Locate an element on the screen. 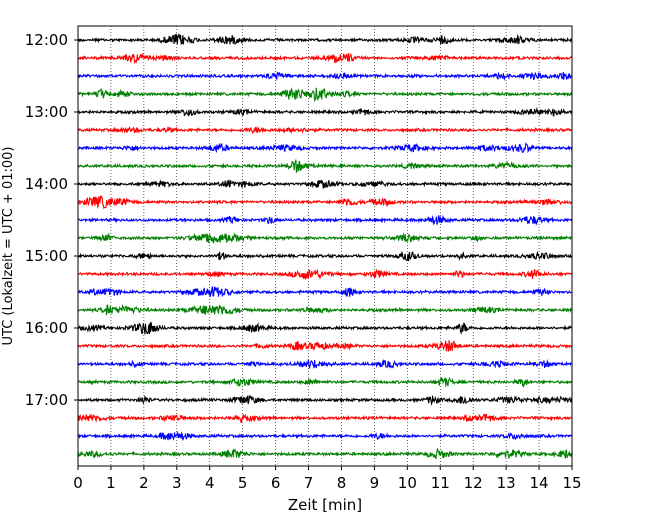  x-tick-label: 9 is located at coordinates (375, 483).